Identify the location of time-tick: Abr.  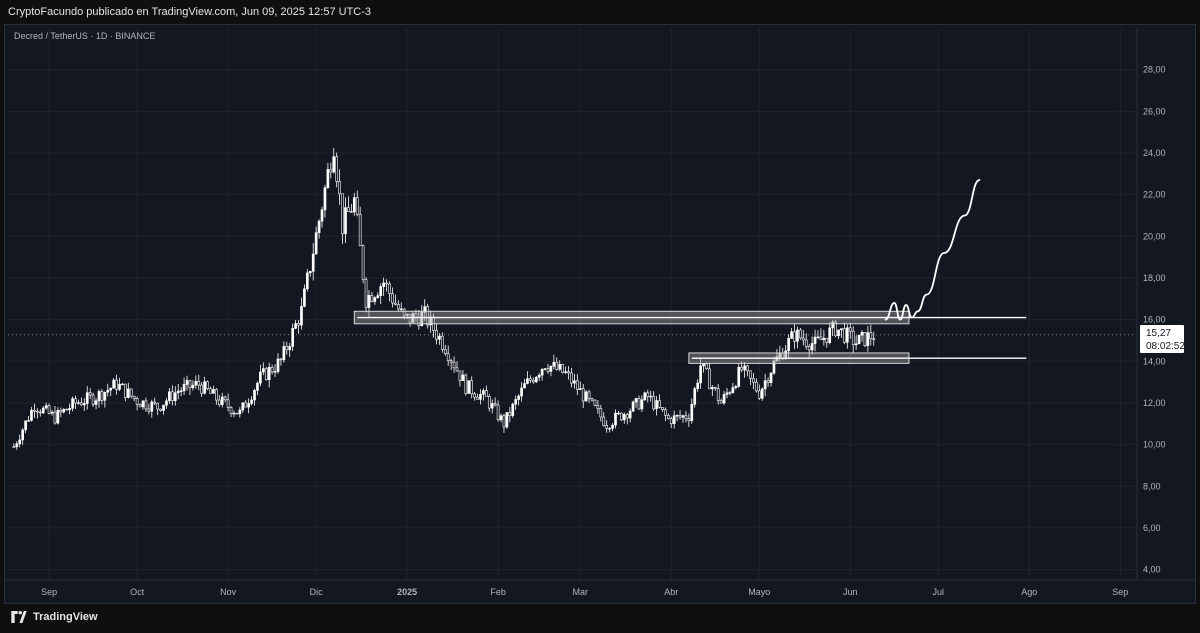
(671, 592).